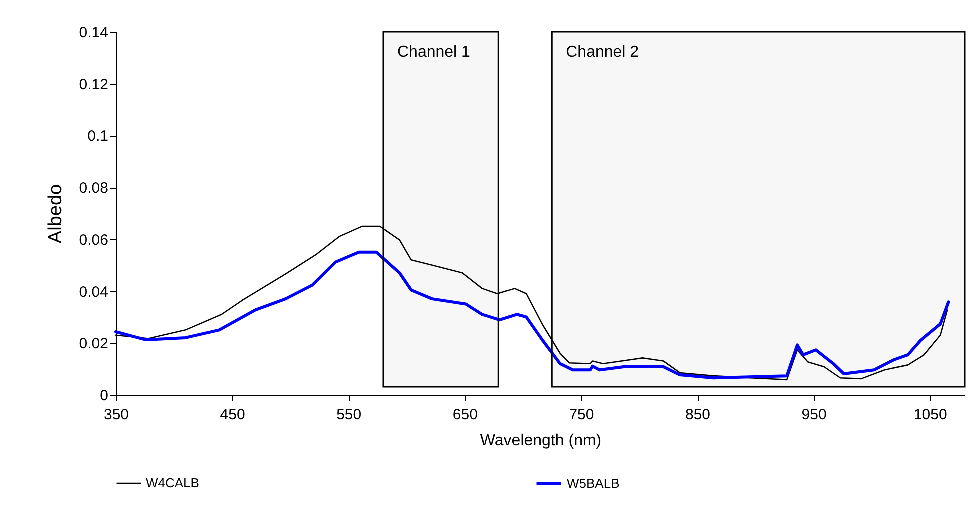  What do you see at coordinates (233, 415) in the screenshot?
I see `x-tick-label: 450` at bounding box center [233, 415].